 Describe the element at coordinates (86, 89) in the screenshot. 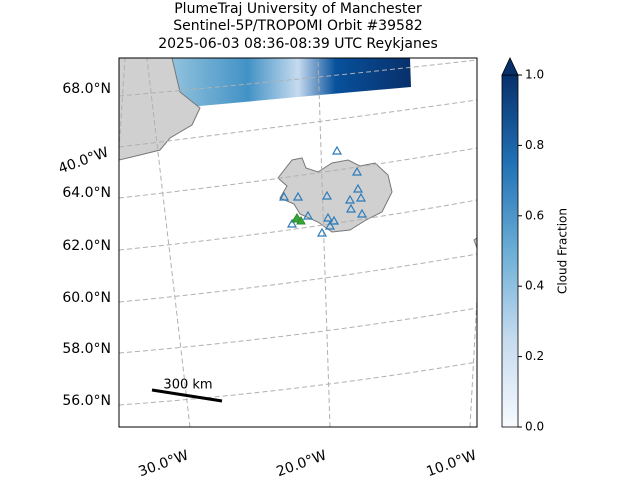

I see `lat-label: 68.0°N` at that location.